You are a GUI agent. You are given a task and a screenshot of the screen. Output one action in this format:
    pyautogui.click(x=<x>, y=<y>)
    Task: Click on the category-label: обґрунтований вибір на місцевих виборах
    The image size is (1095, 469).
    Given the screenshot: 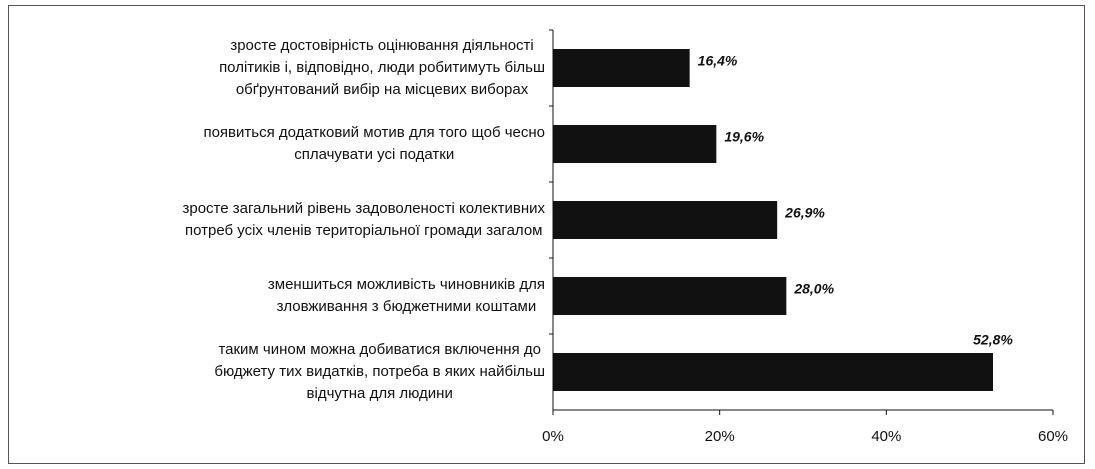 What is the action you would take?
    pyautogui.click(x=382, y=89)
    